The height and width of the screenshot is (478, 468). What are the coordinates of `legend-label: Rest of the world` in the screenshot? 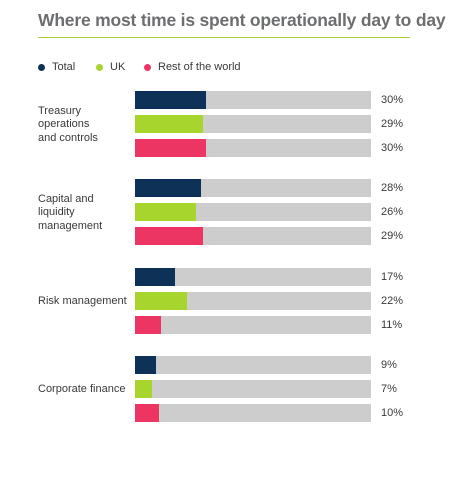 It's located at (199, 67).